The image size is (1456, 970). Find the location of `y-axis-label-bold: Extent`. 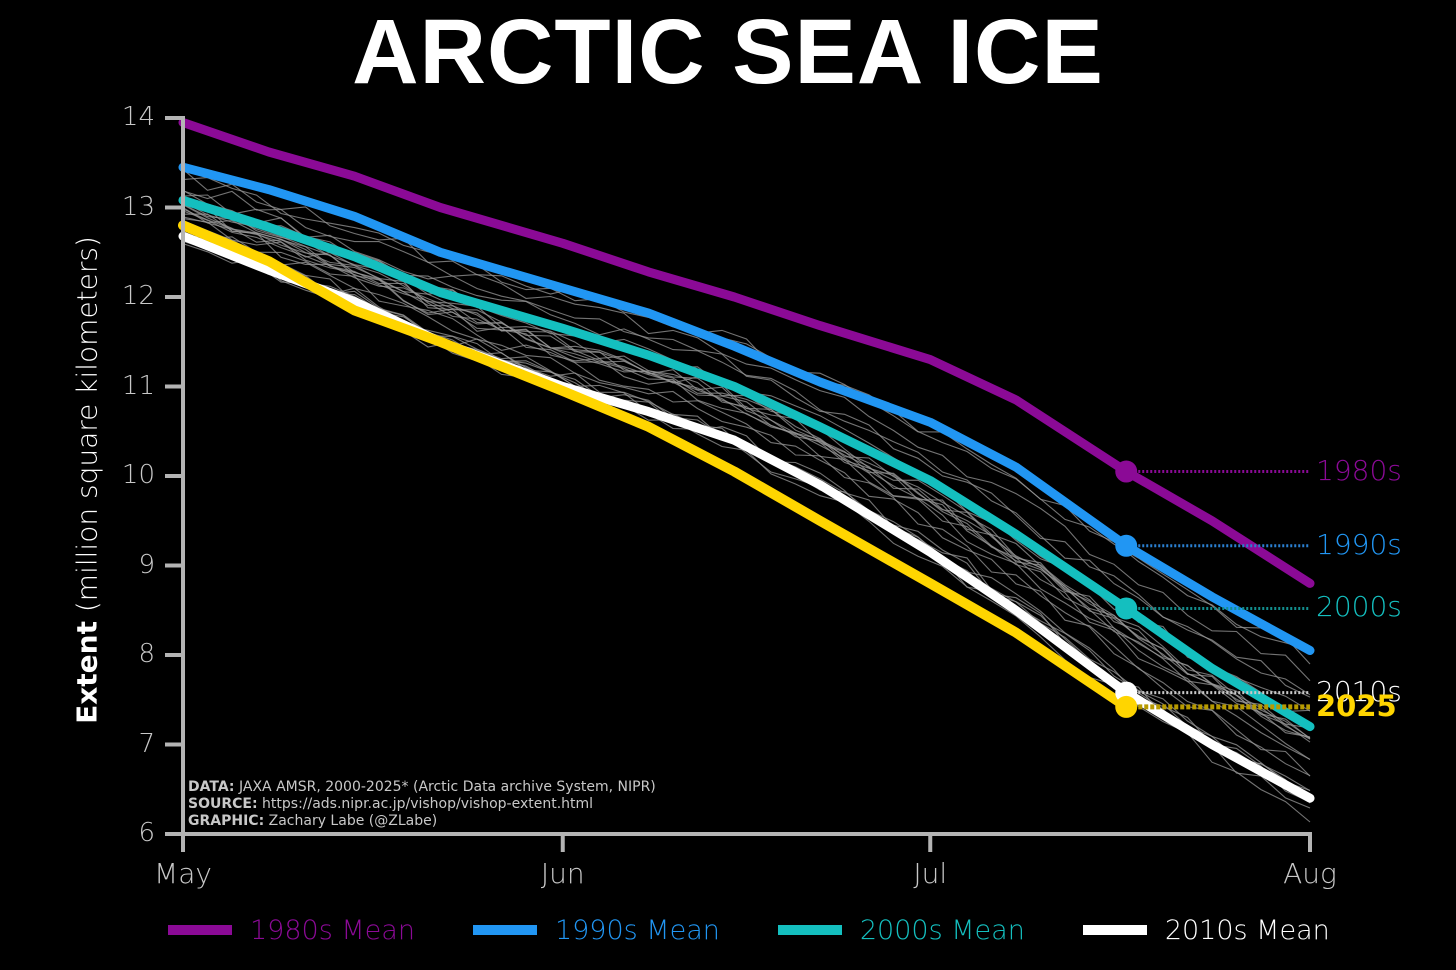

y-axis-label-bold: Extent is located at coordinates (87, 672).